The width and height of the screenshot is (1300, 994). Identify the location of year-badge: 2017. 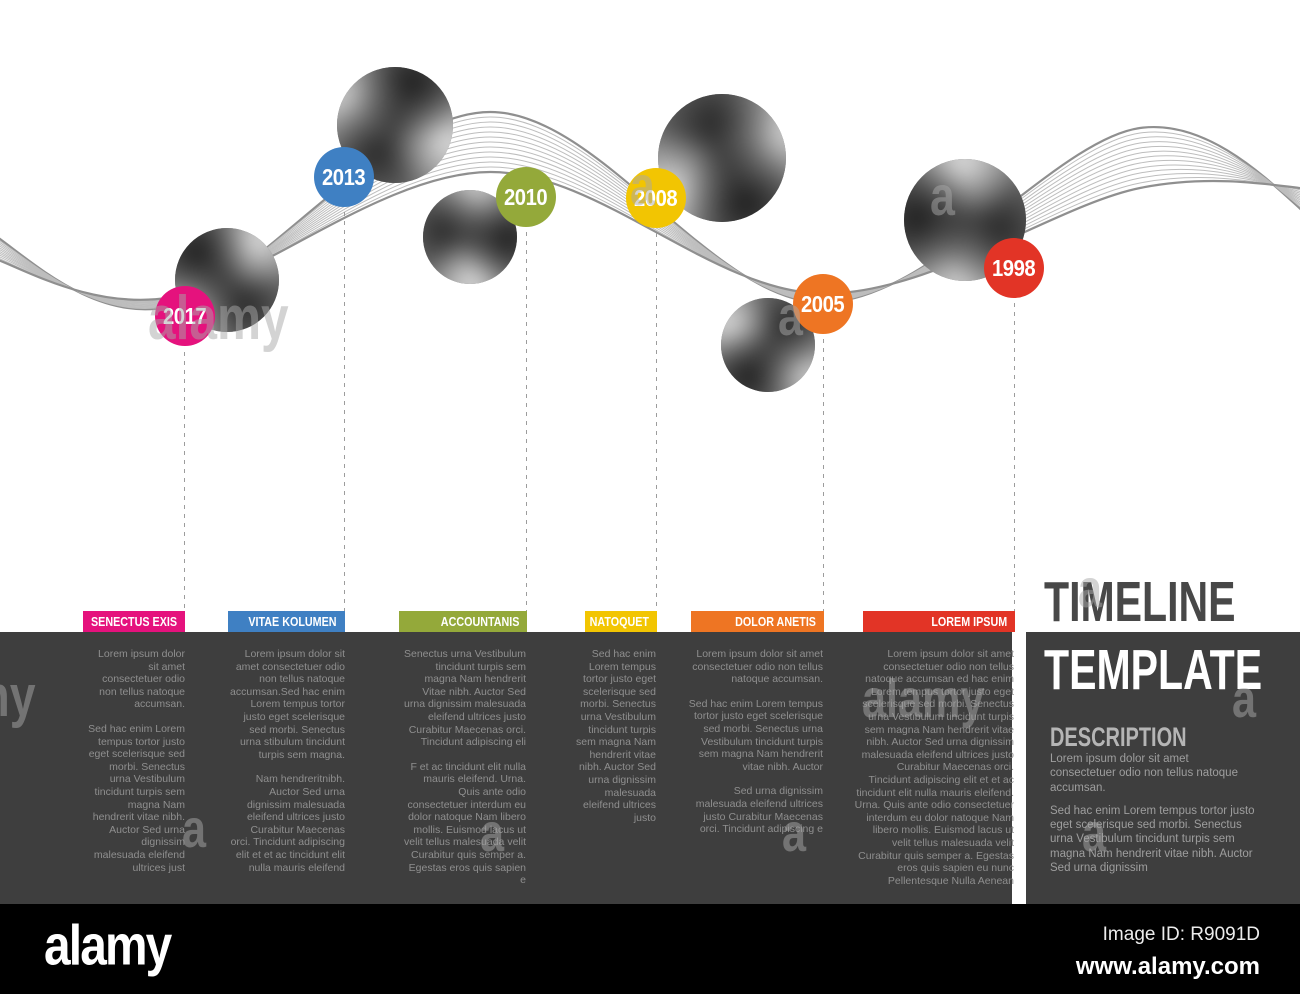
(185, 316).